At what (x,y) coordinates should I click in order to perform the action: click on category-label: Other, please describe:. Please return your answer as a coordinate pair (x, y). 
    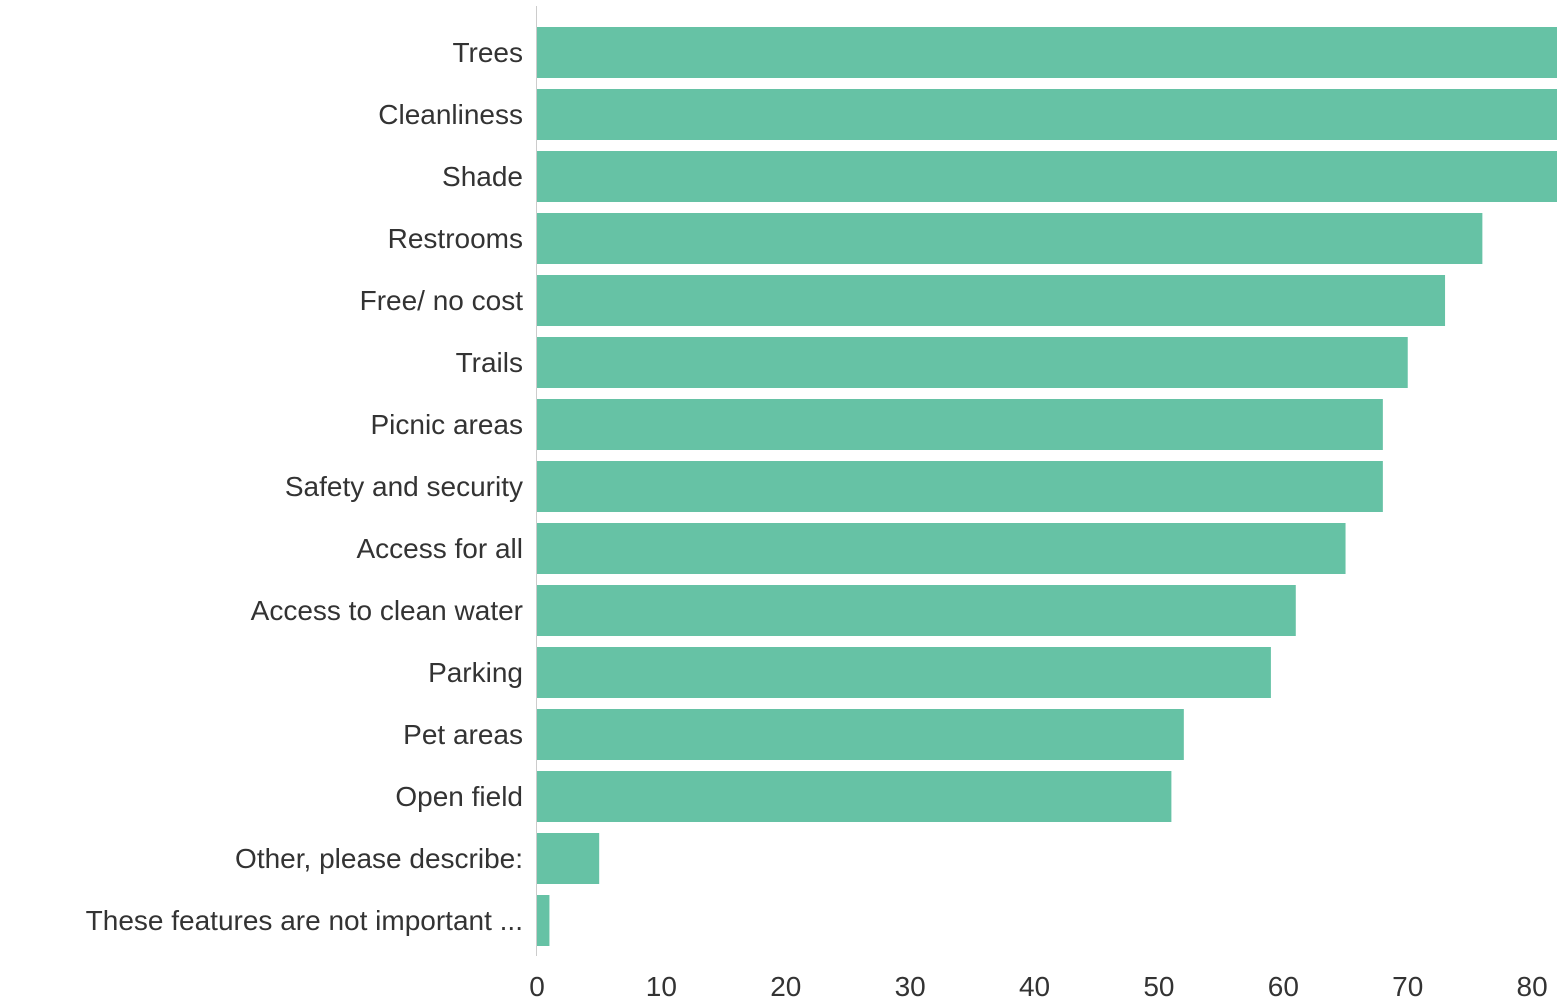
    Looking at the image, I should click on (379, 858).